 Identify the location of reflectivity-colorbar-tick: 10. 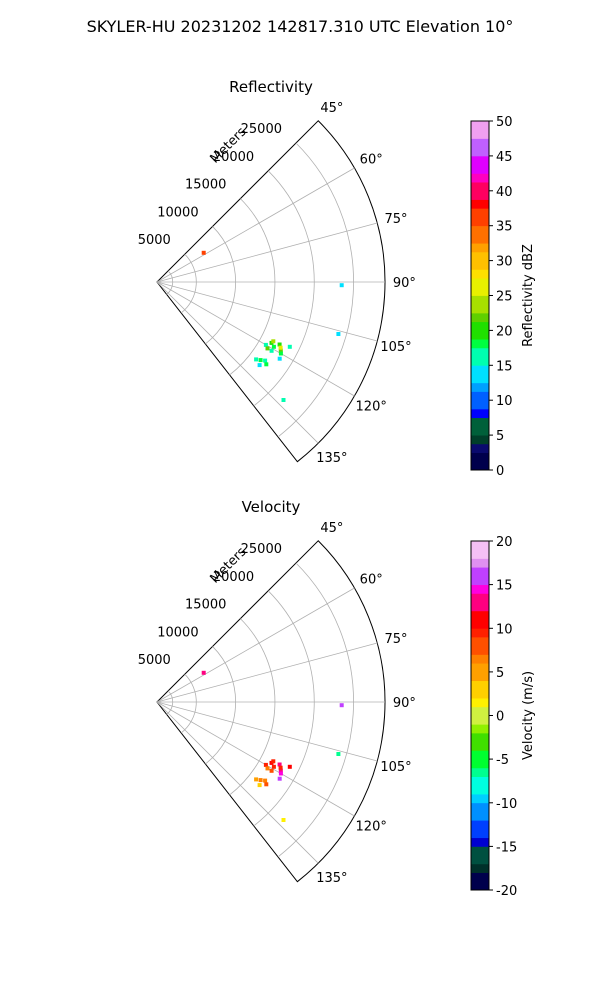
(504, 401).